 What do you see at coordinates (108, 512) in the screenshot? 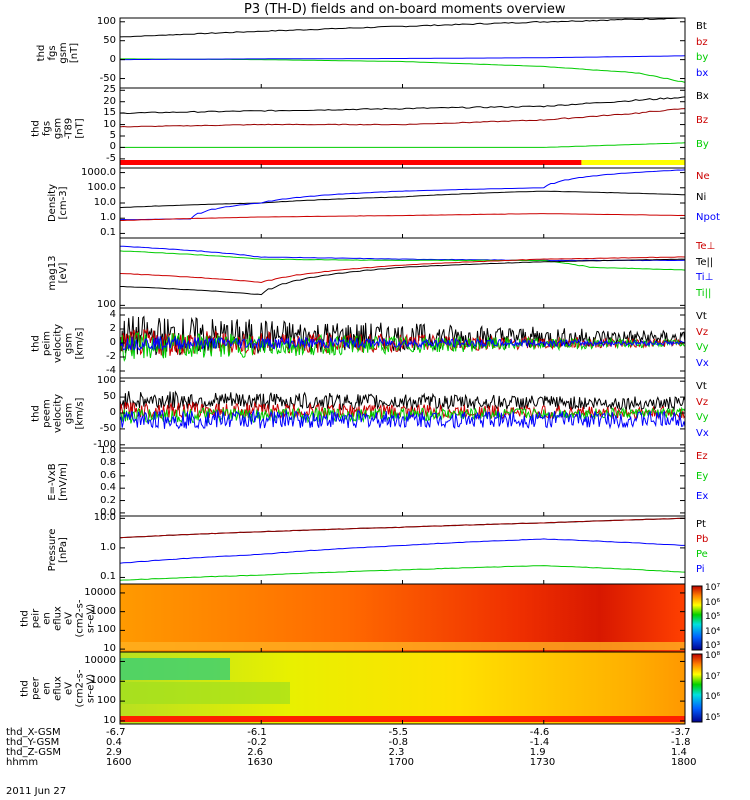
I see `y-tick-label: 0.0` at bounding box center [108, 512].